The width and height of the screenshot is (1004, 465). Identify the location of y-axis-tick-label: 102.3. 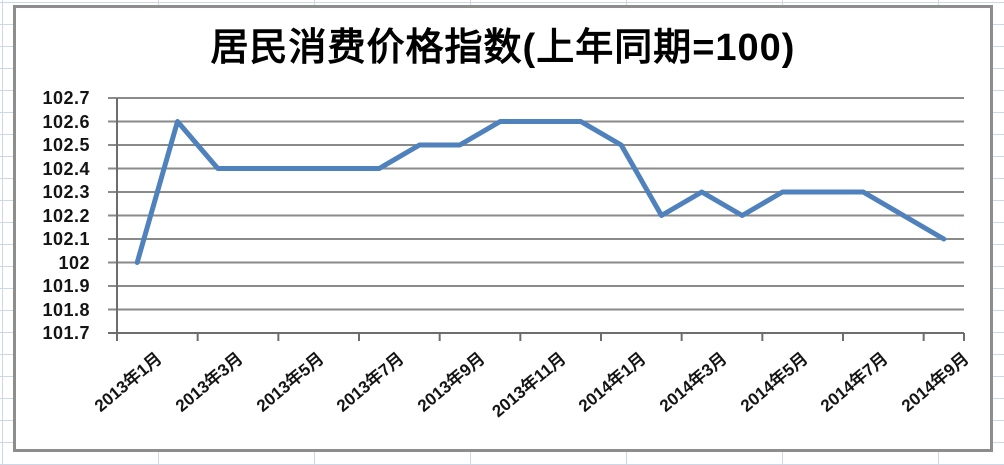
(66, 192).